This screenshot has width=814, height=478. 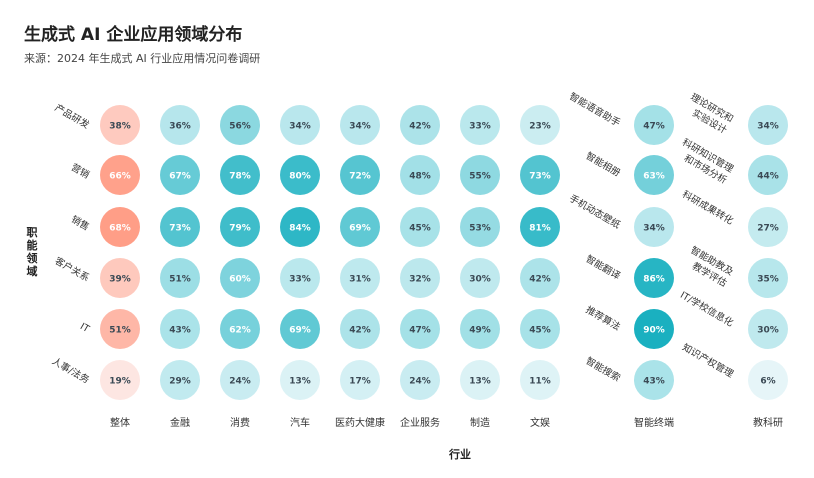 What do you see at coordinates (708, 207) in the screenshot?
I see `row-label-line: 科研成果转化` at bounding box center [708, 207].